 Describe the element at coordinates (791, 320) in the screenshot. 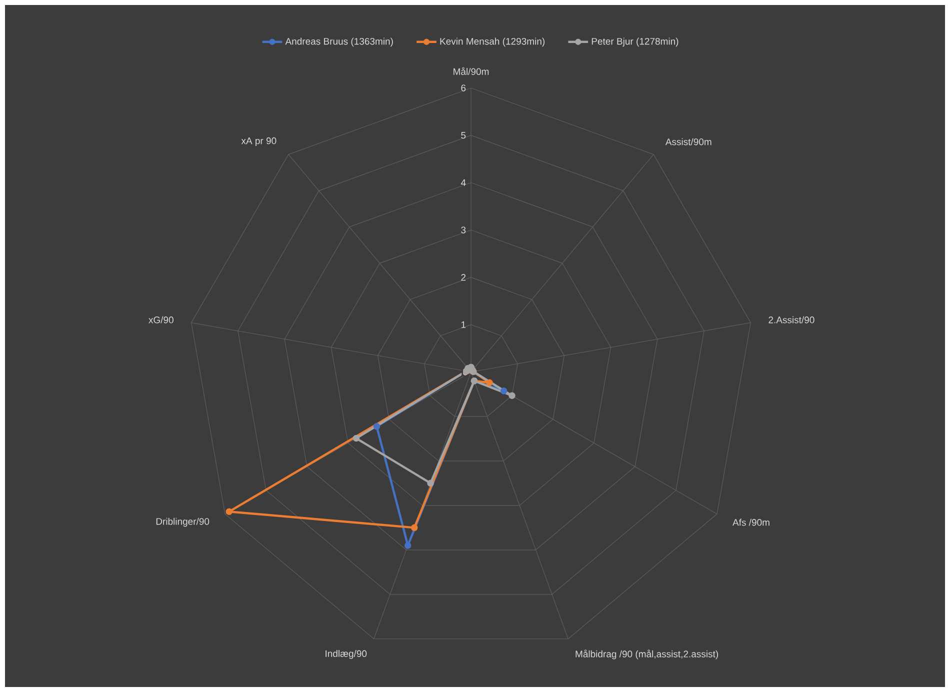

I see `spoke-label: 2.Assist/90` at that location.